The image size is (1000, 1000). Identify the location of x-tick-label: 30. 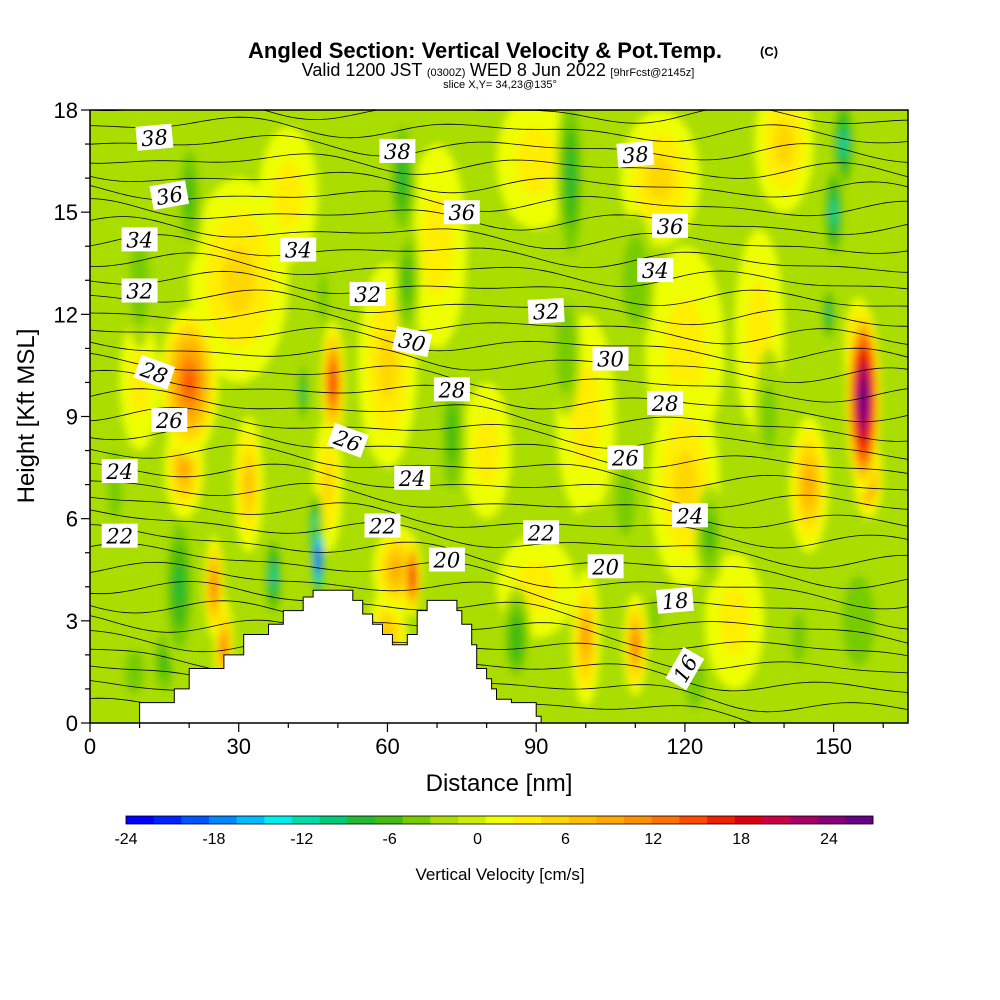
(238, 746).